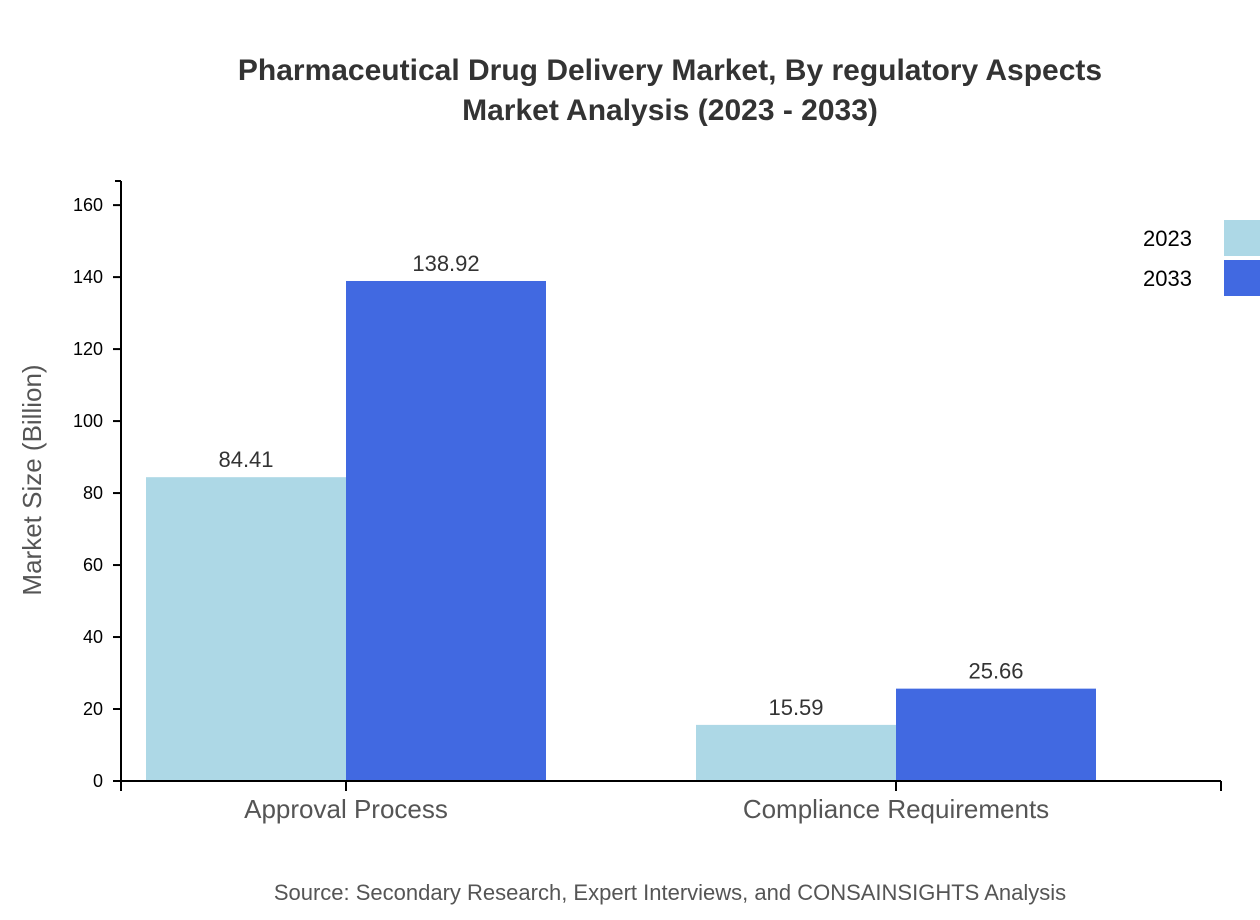  What do you see at coordinates (88, 421) in the screenshot?
I see `y-tick-label: 100` at bounding box center [88, 421].